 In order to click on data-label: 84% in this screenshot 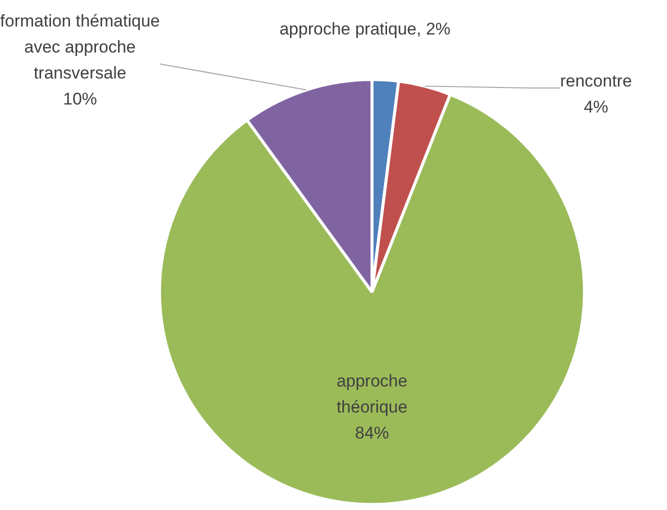, I will do `click(372, 433)`.